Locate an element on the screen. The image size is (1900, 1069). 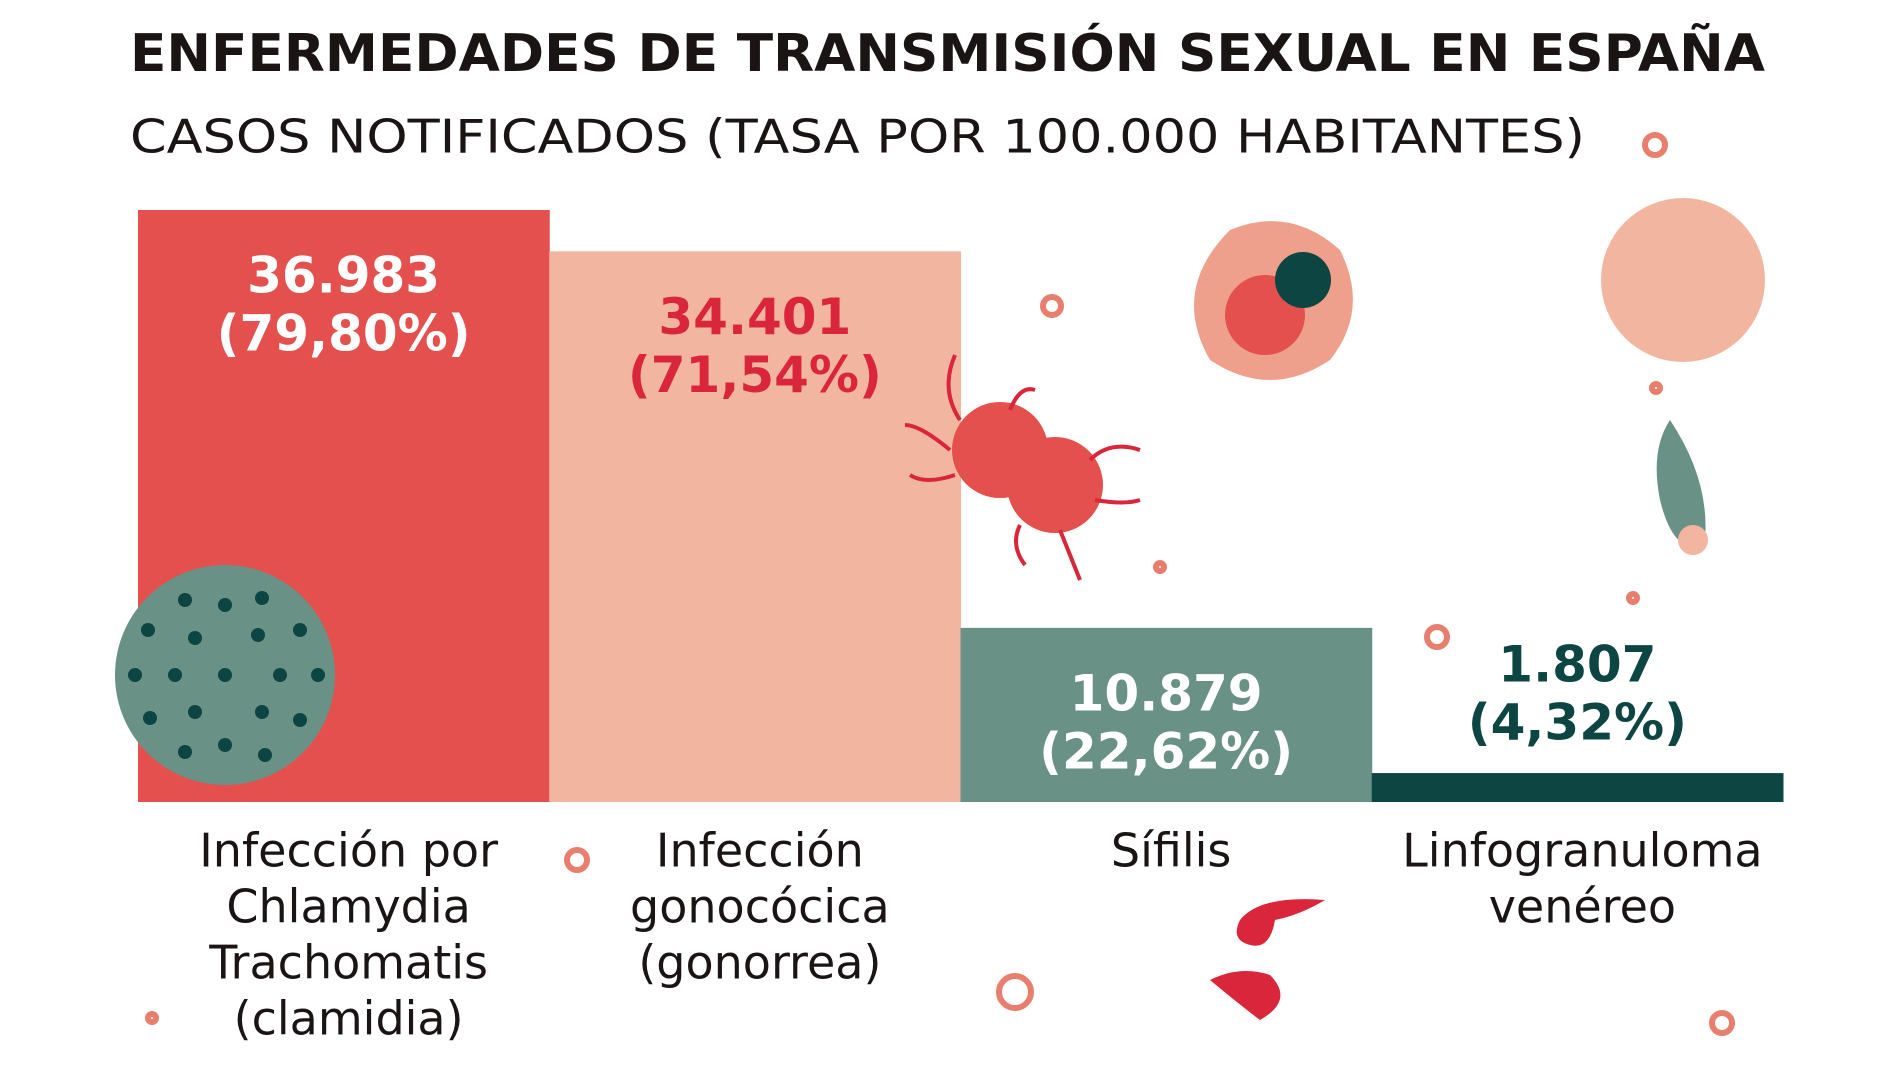
trichomonas is located at coordinates (1681, 482).